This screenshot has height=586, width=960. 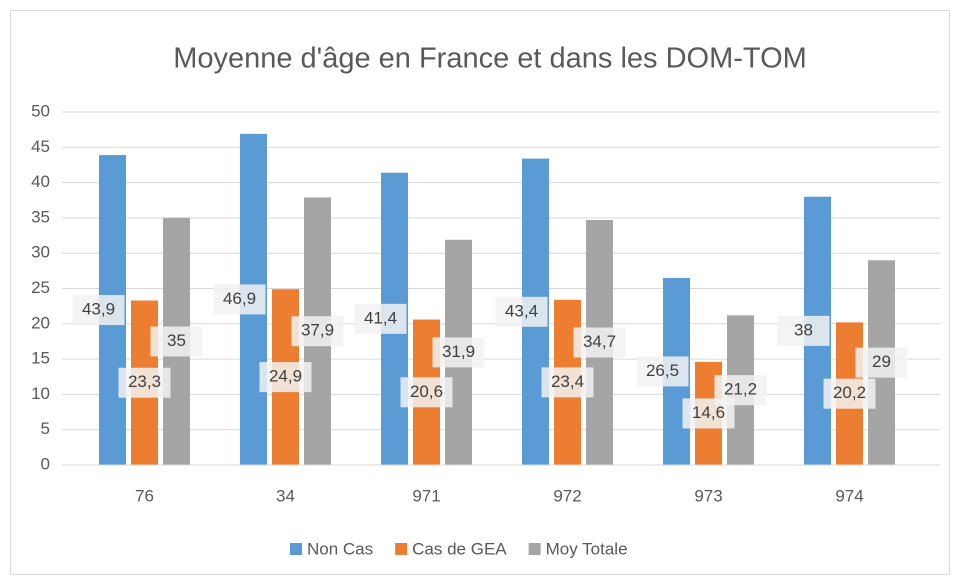 I want to click on x-tick-label: 972, so click(x=567, y=495).